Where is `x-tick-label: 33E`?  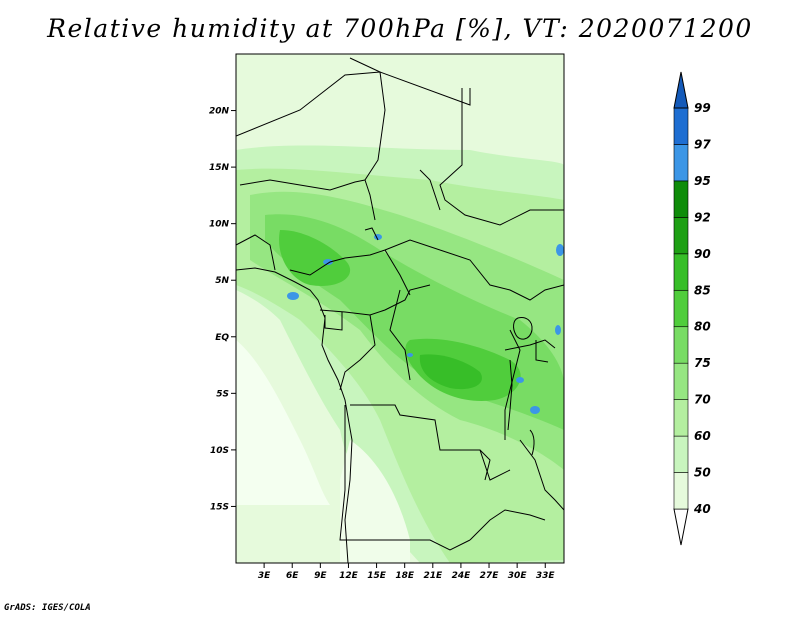
x-tick-label: 33E is located at coordinates (546, 576).